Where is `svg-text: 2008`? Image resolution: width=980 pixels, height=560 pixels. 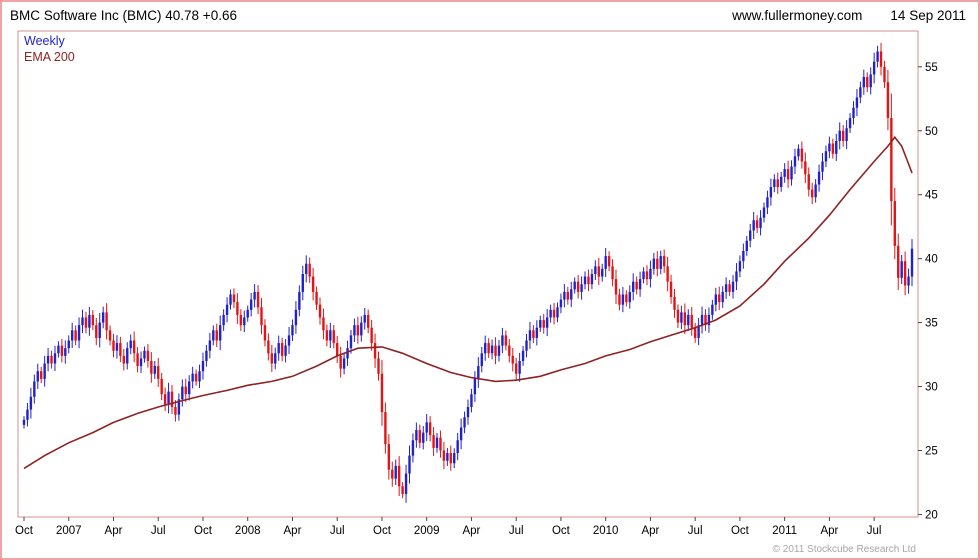
svg-text: 2008 is located at coordinates (248, 531).